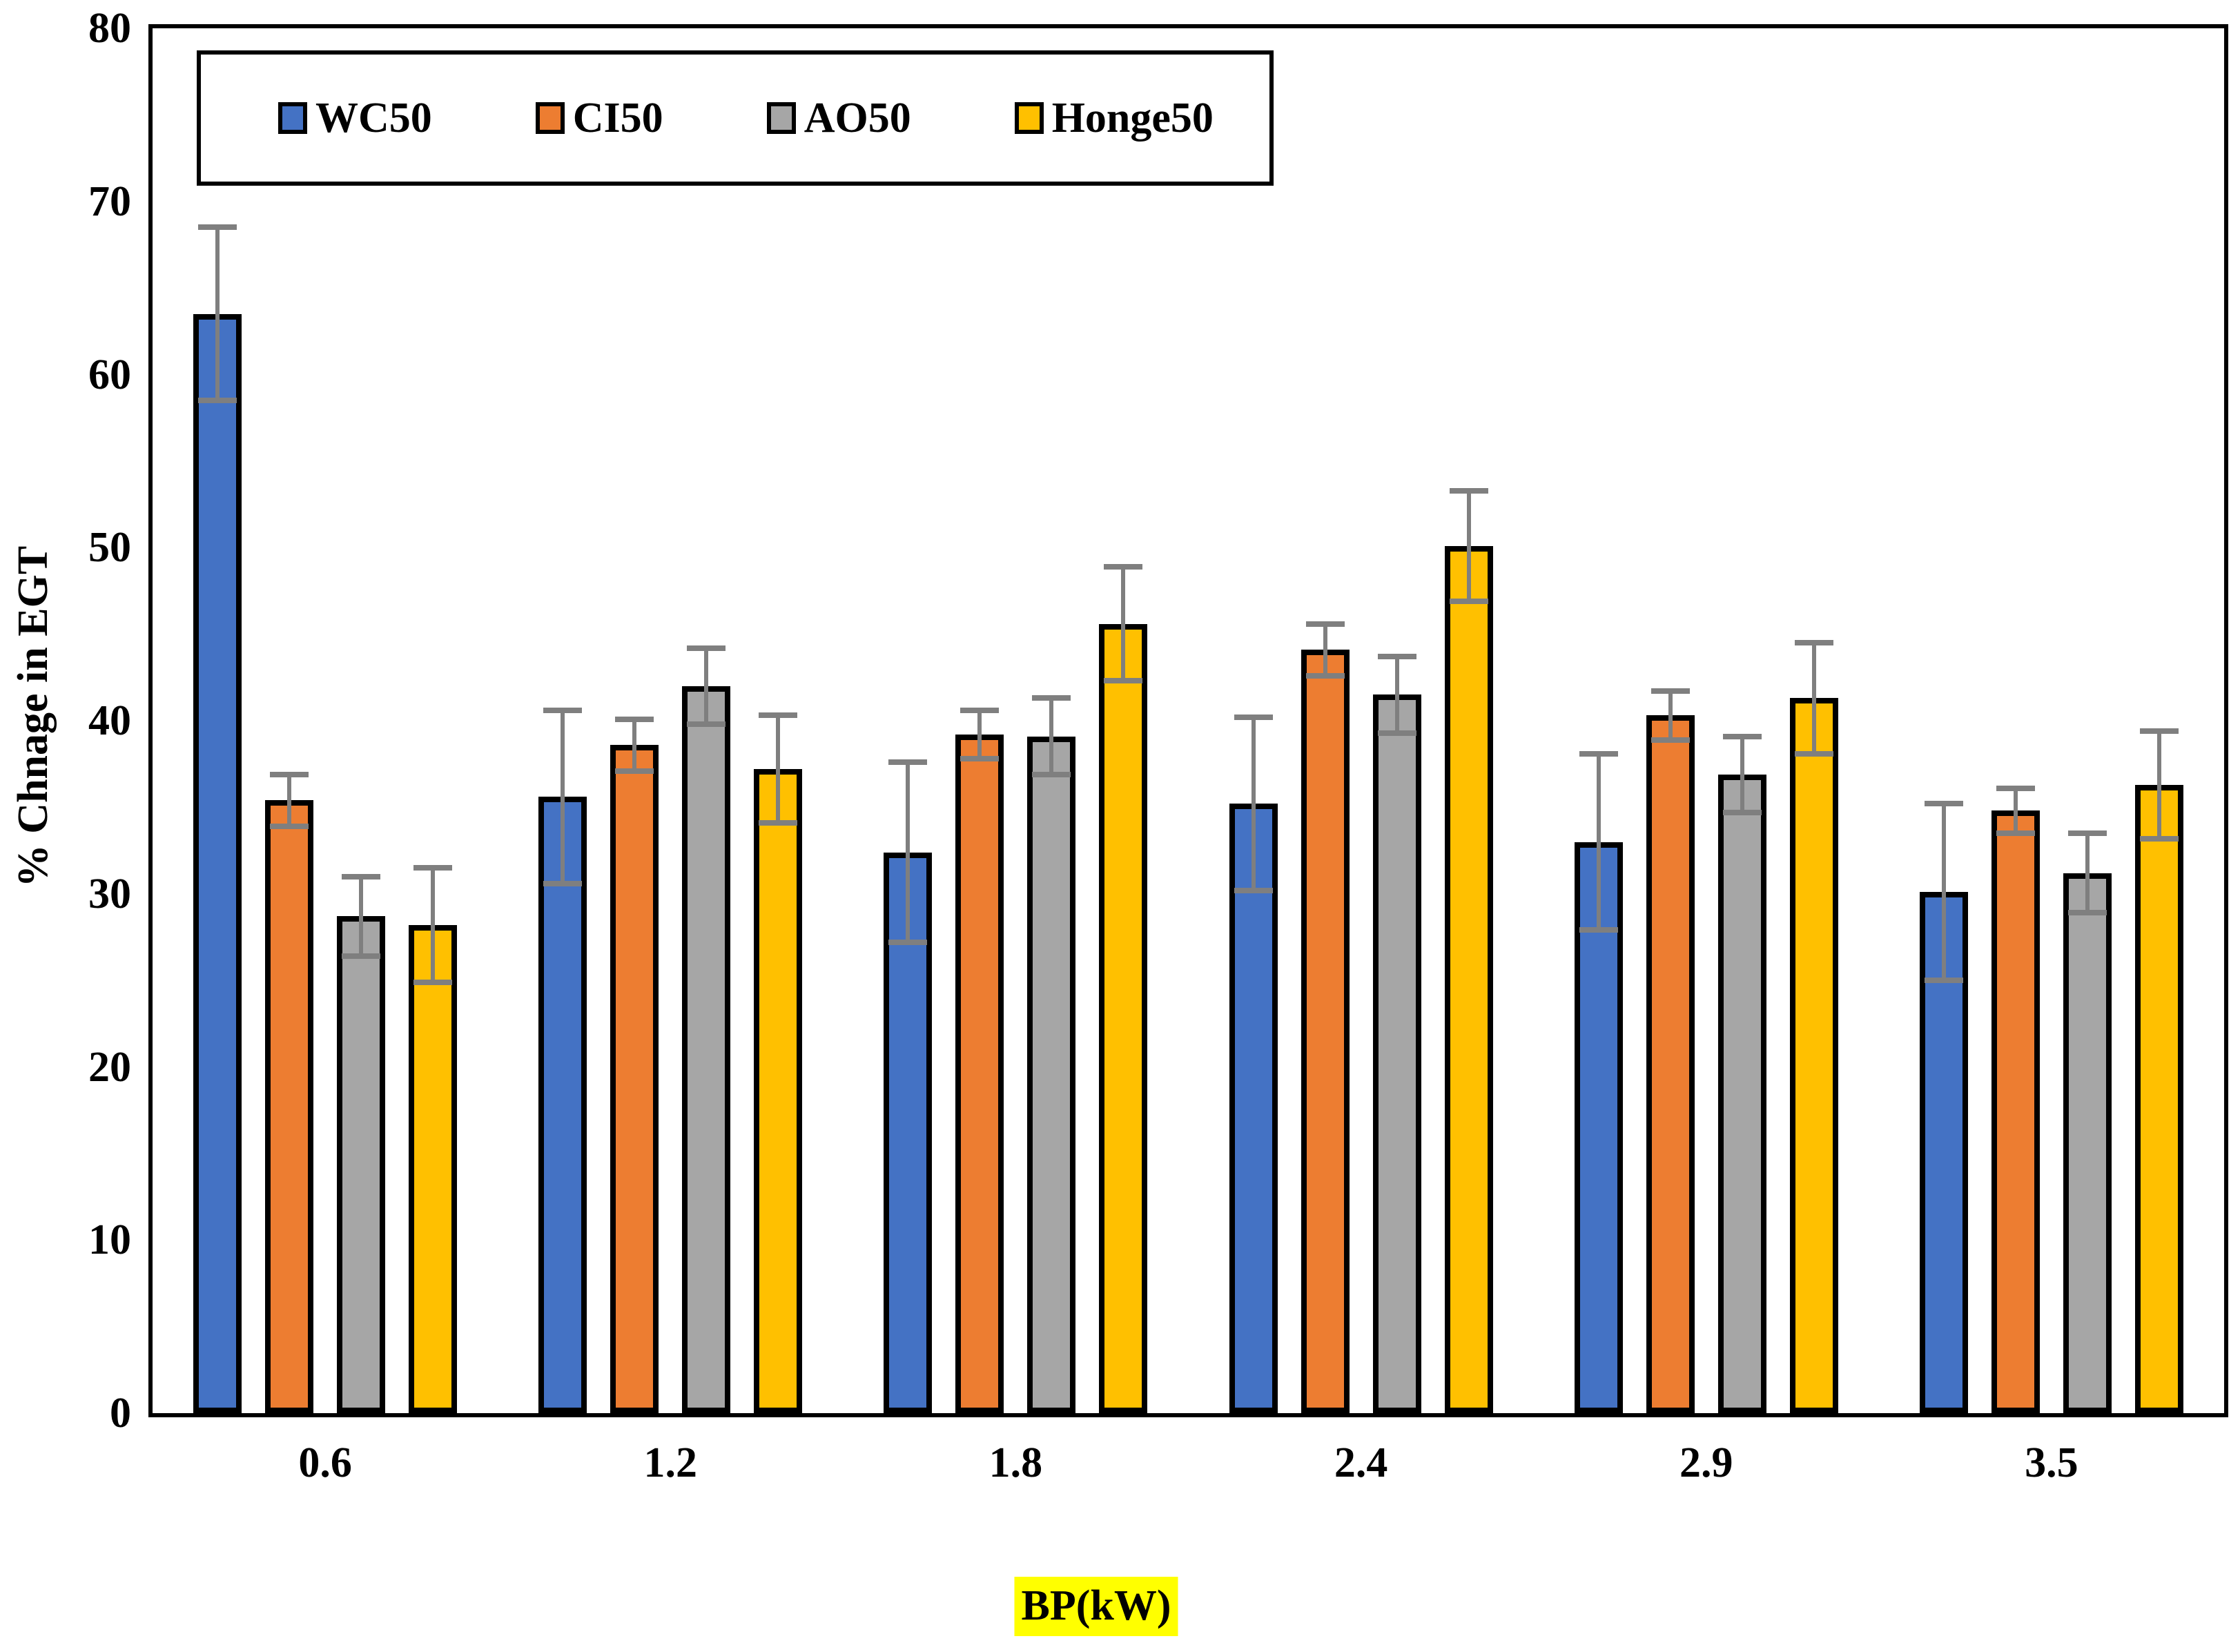 Image resolution: width=2240 pixels, height=1652 pixels. I want to click on bar-wc50-1.2, so click(562, 1105).